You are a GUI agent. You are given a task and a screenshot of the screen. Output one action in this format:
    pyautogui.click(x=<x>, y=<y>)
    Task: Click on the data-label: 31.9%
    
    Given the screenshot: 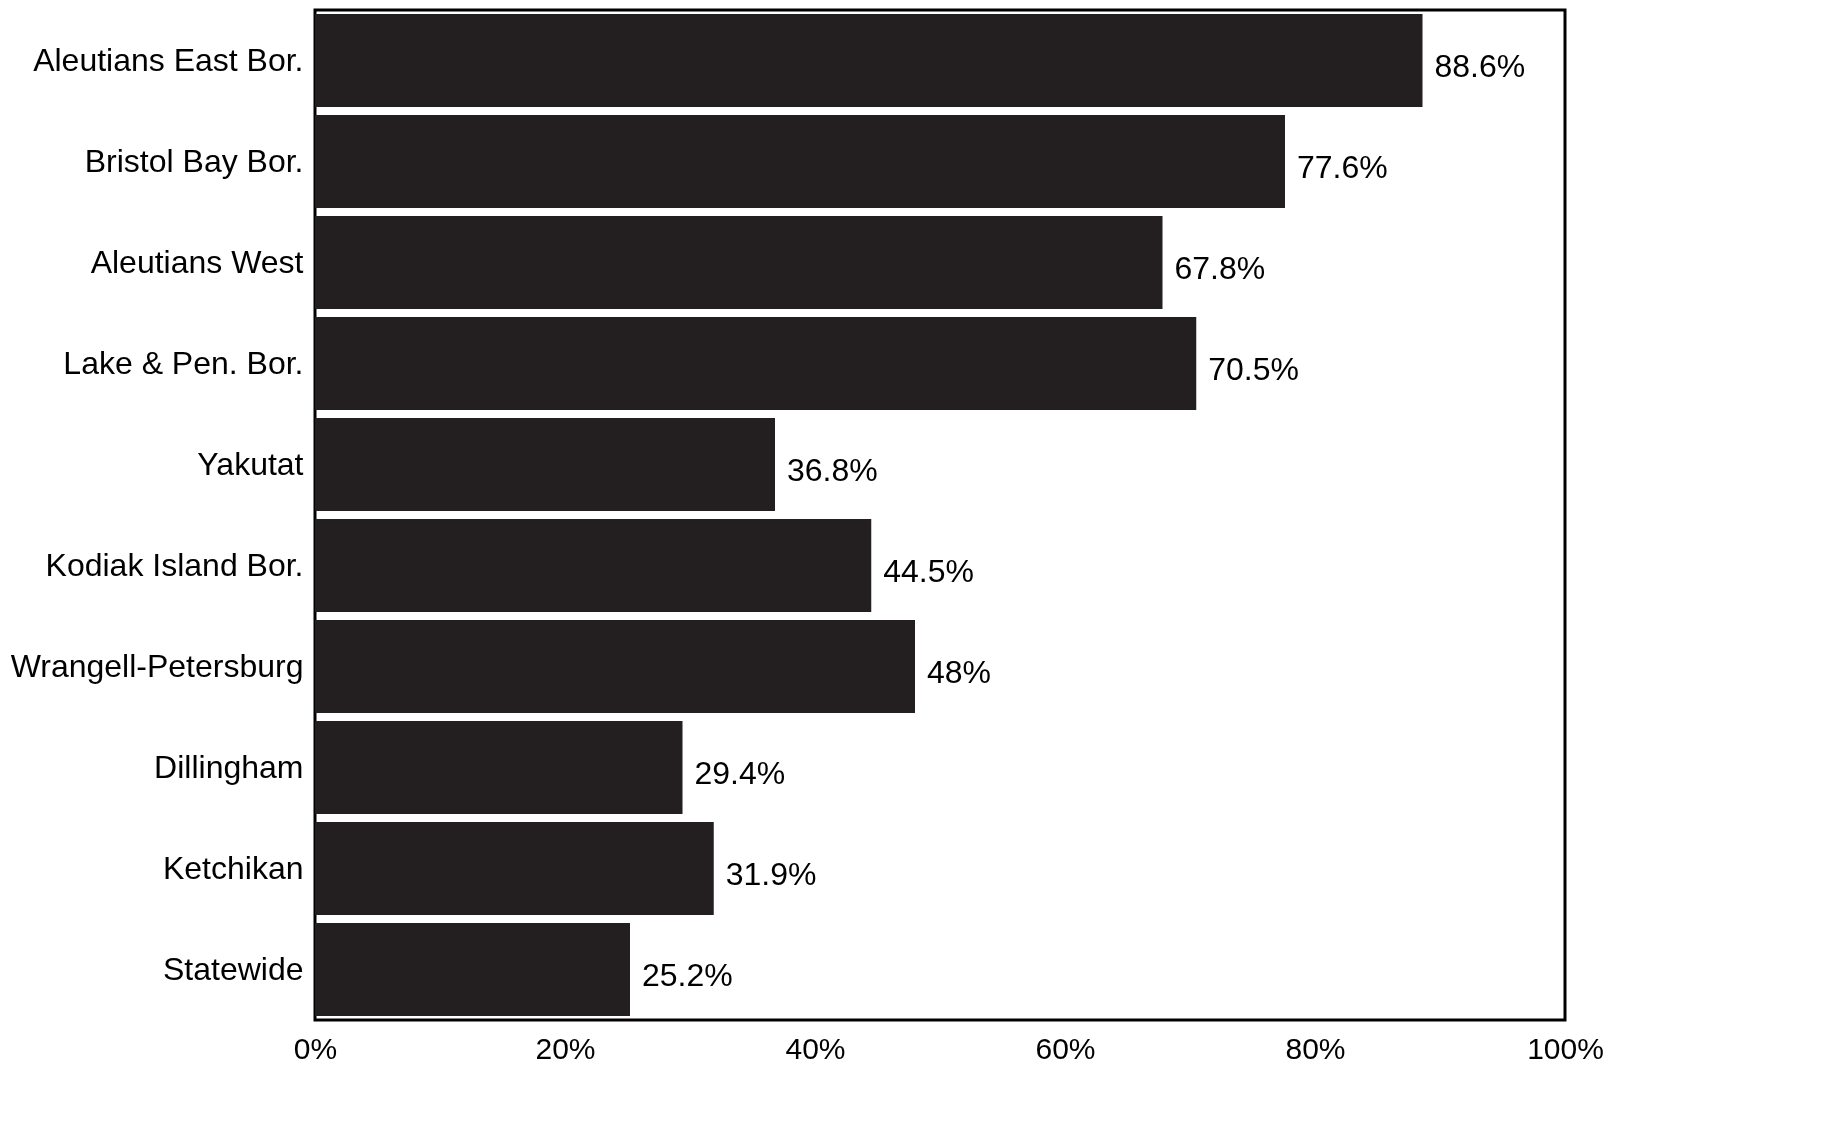 What is the action you would take?
    pyautogui.click(x=771, y=873)
    